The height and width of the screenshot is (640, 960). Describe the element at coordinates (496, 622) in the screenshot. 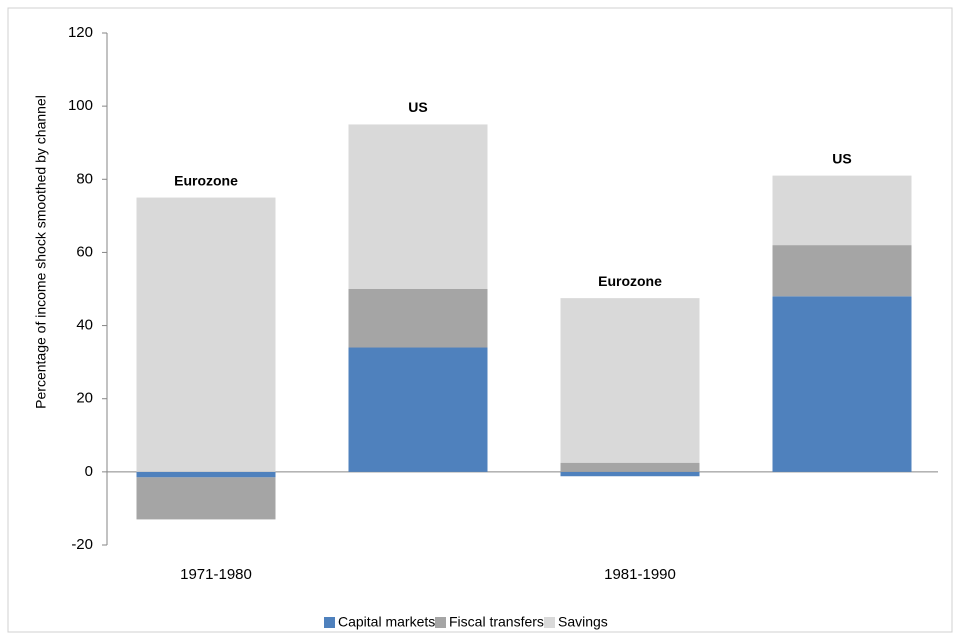

I see `legend-label: Fiscal transfers` at that location.